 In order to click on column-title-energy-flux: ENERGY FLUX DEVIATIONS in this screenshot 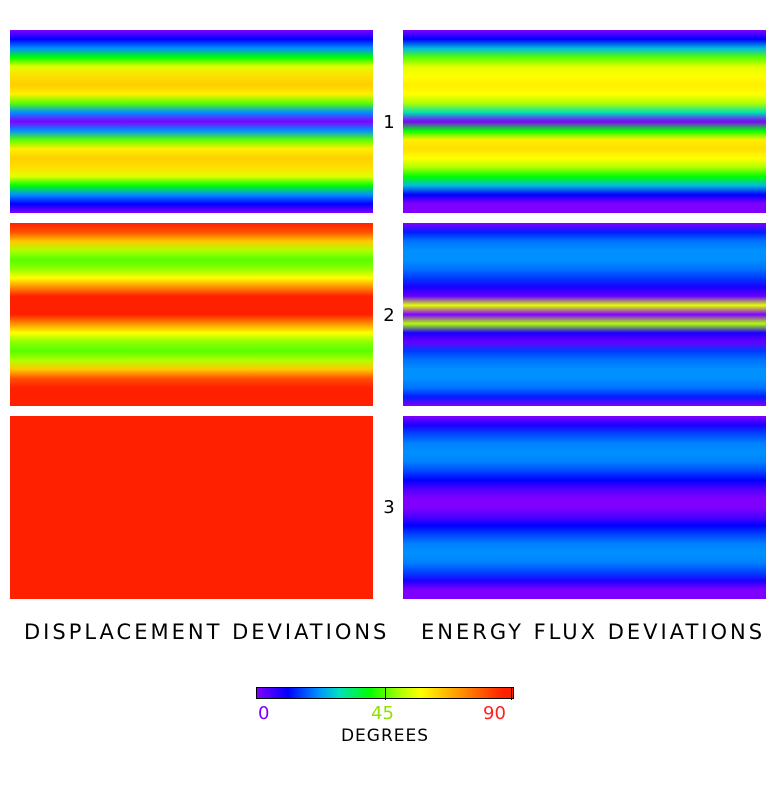, I will do `click(593, 632)`.